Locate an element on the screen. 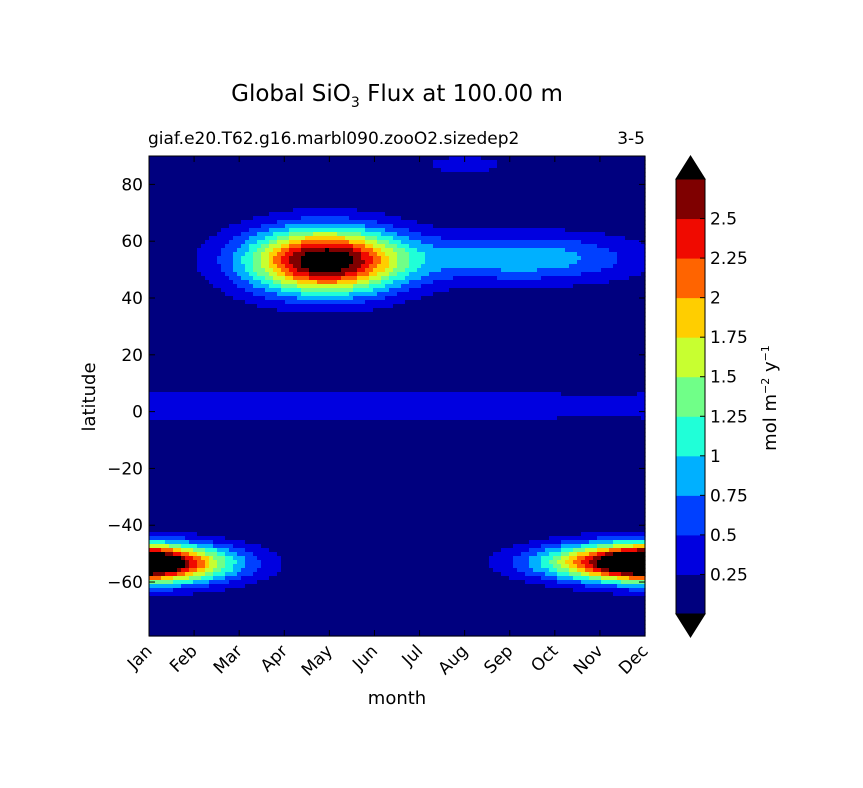 The height and width of the screenshot is (788, 863). y-tick-label: 60 is located at coordinates (132, 242).